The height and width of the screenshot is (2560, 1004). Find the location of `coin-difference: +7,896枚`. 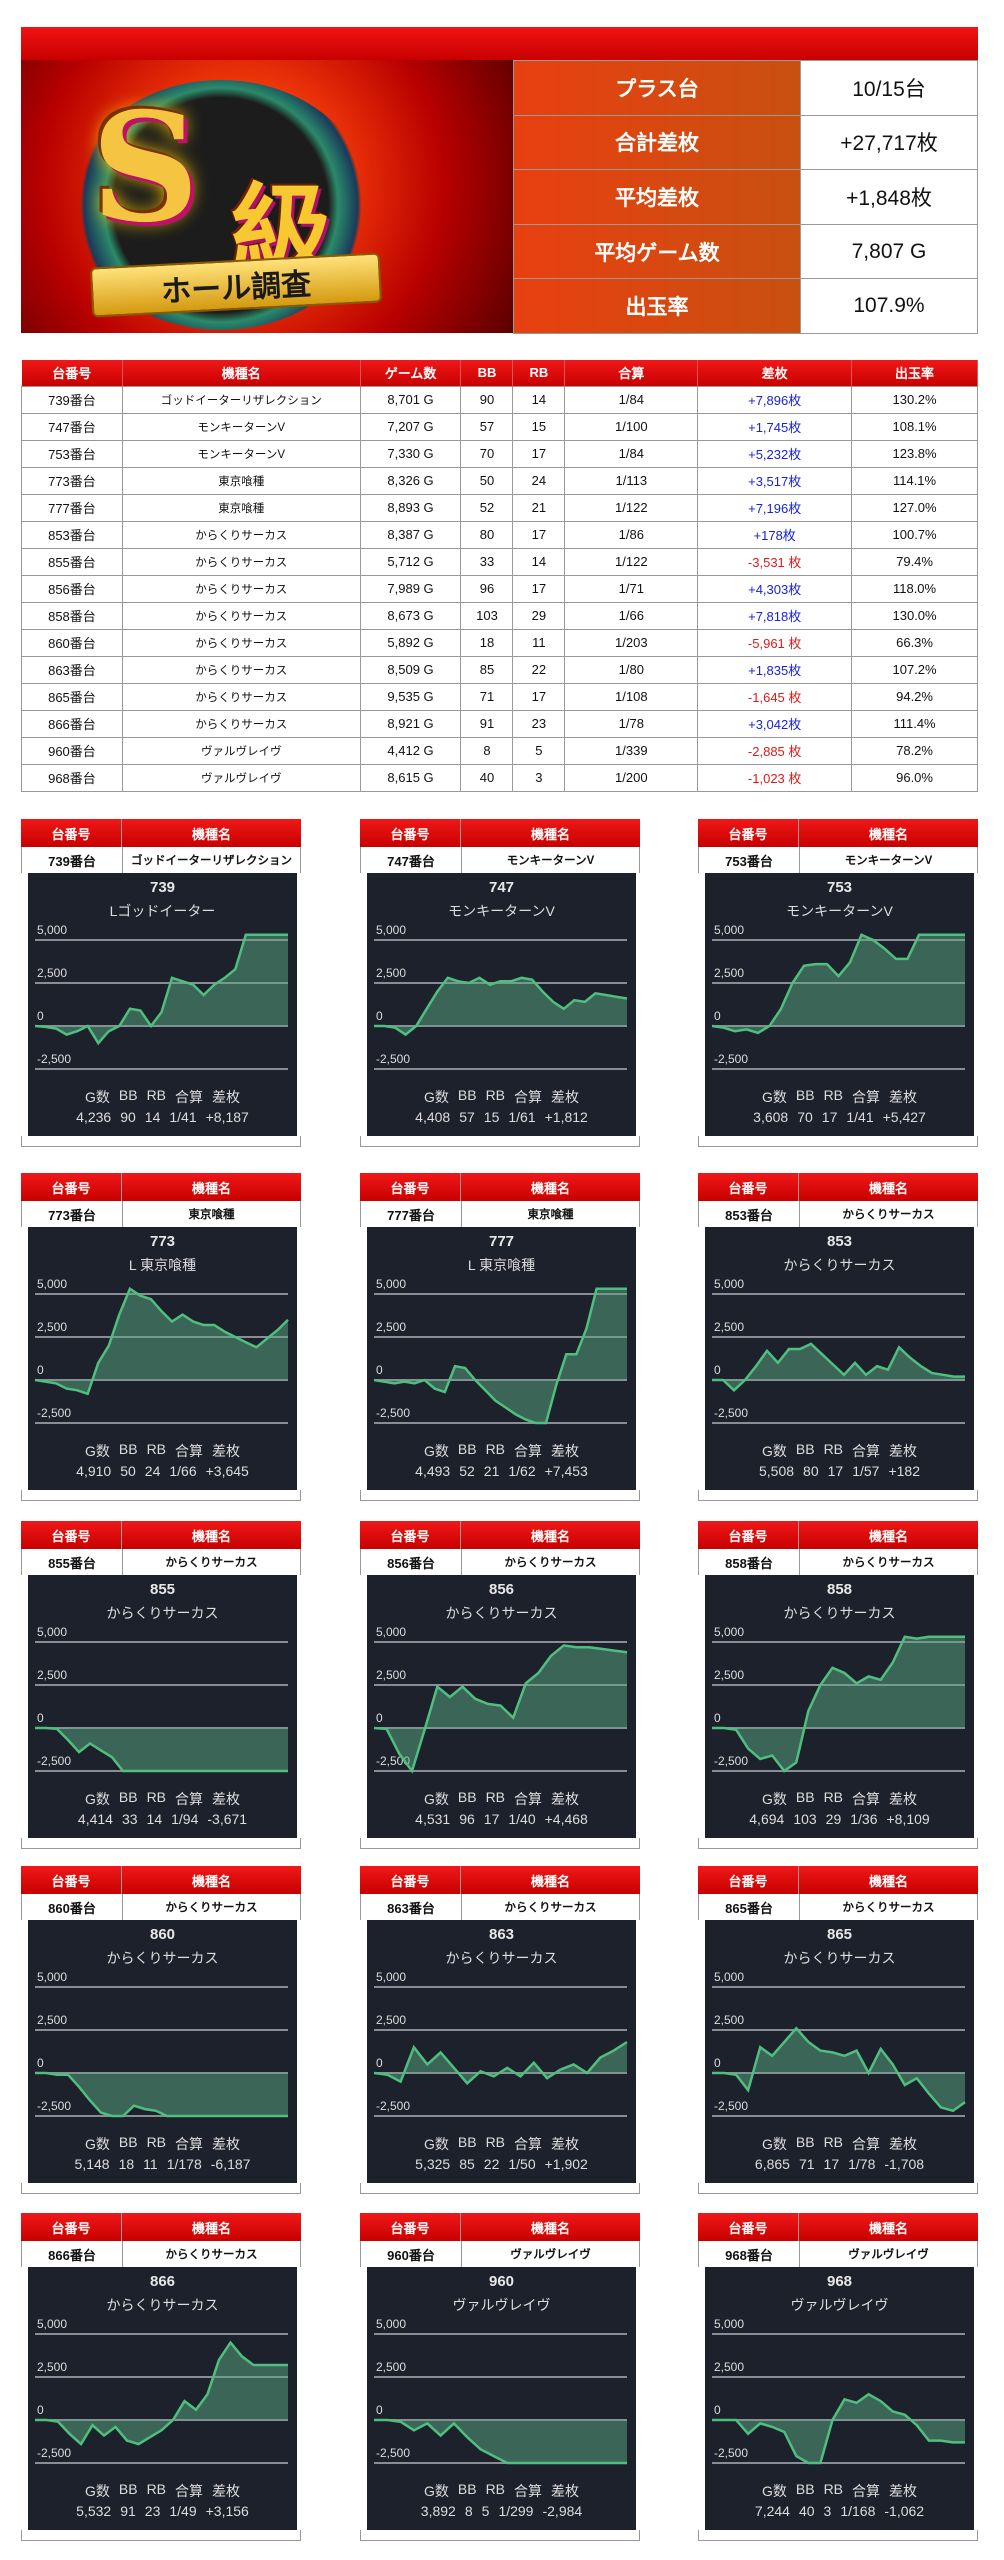

coin-difference: +7,896枚 is located at coordinates (775, 399).